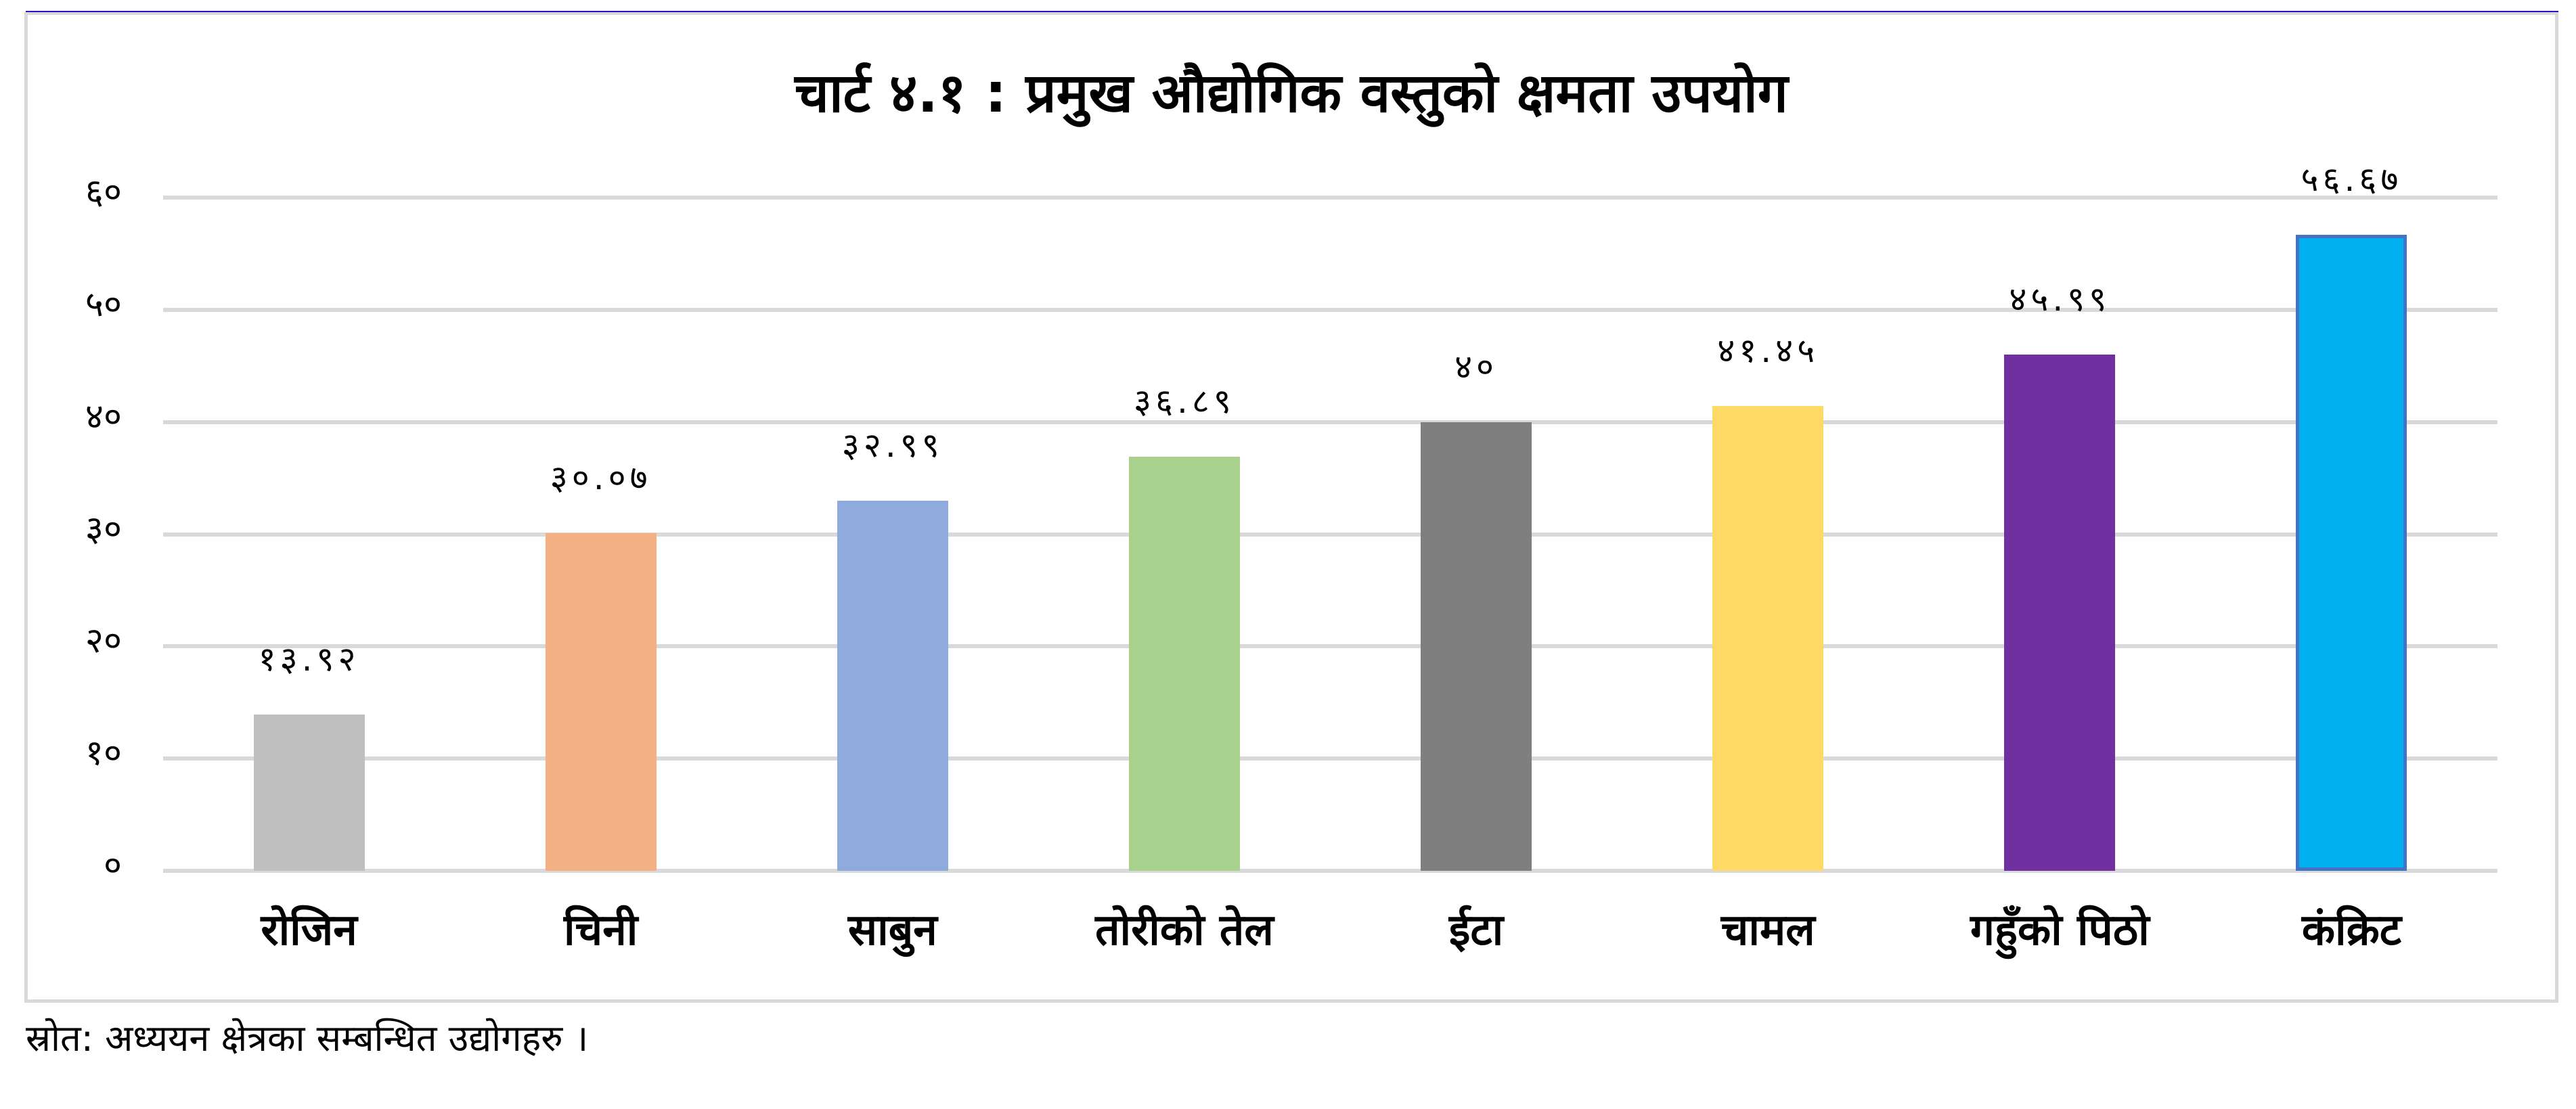  I want to click on x-tick-label: ईटा, so click(1476, 930).